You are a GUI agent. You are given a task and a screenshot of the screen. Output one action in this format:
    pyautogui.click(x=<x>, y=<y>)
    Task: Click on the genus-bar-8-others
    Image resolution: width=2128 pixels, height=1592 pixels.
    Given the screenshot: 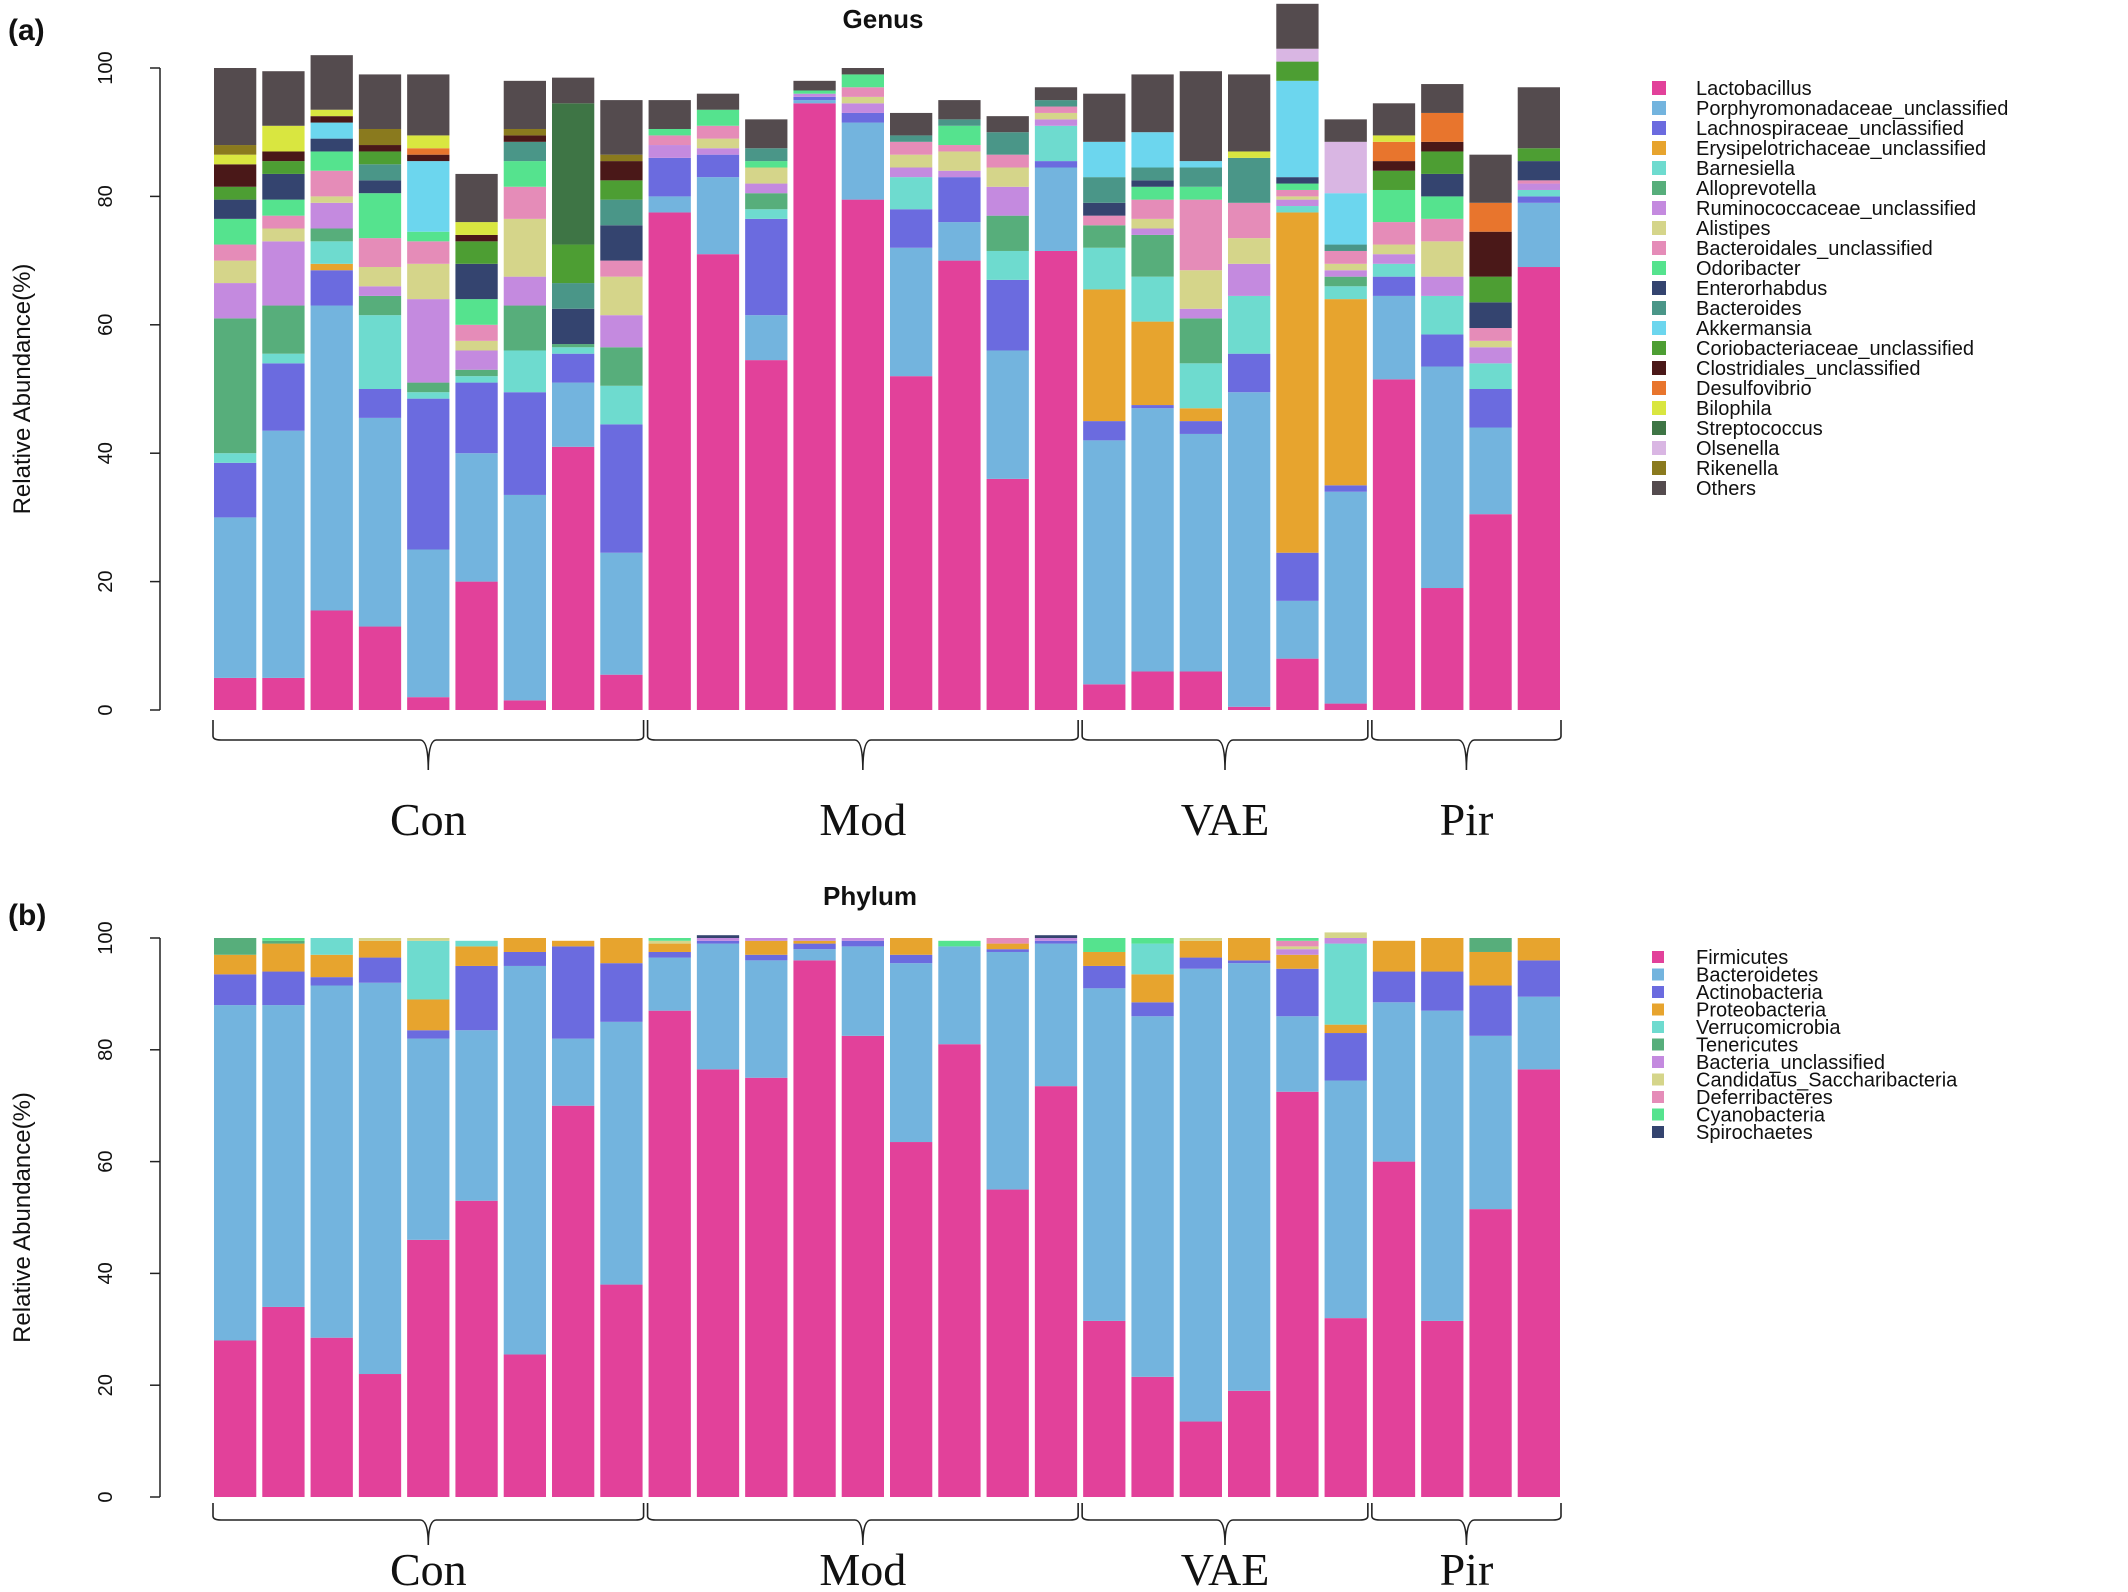 What is the action you would take?
    pyautogui.click(x=573, y=90)
    